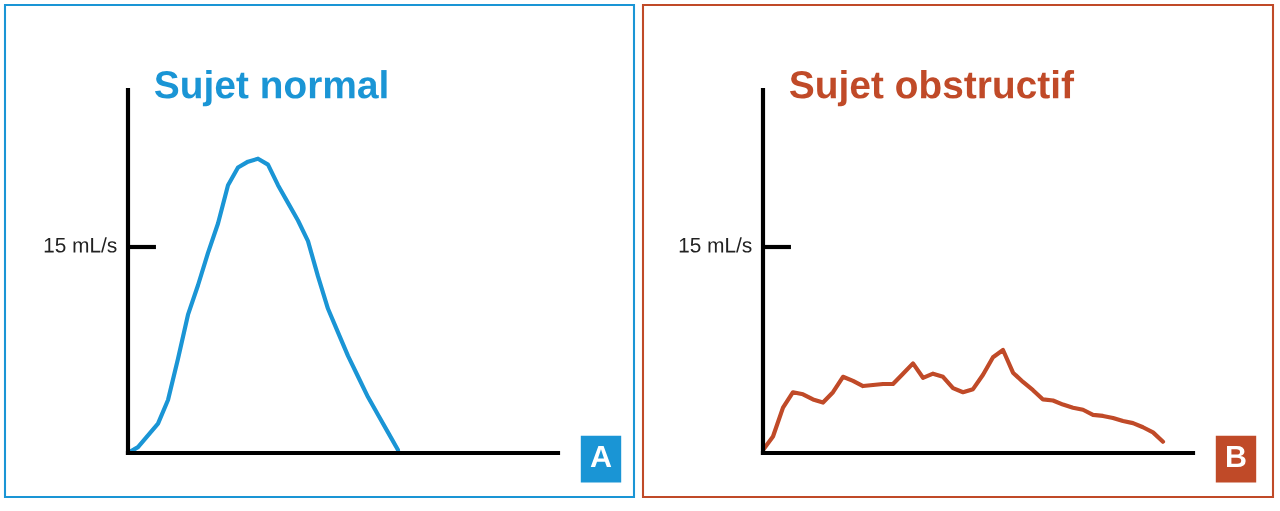  I want to click on text: A, so click(601, 457).